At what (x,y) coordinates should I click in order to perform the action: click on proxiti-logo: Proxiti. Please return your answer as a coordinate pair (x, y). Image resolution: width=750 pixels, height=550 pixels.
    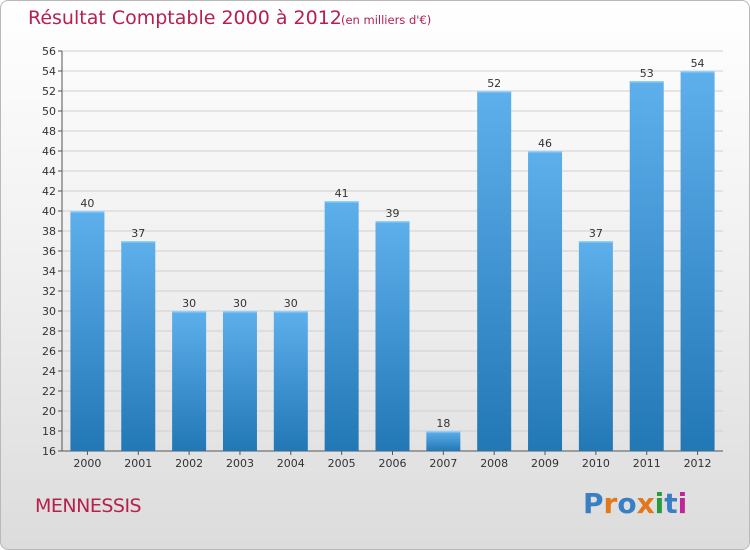
    Looking at the image, I should click on (635, 503).